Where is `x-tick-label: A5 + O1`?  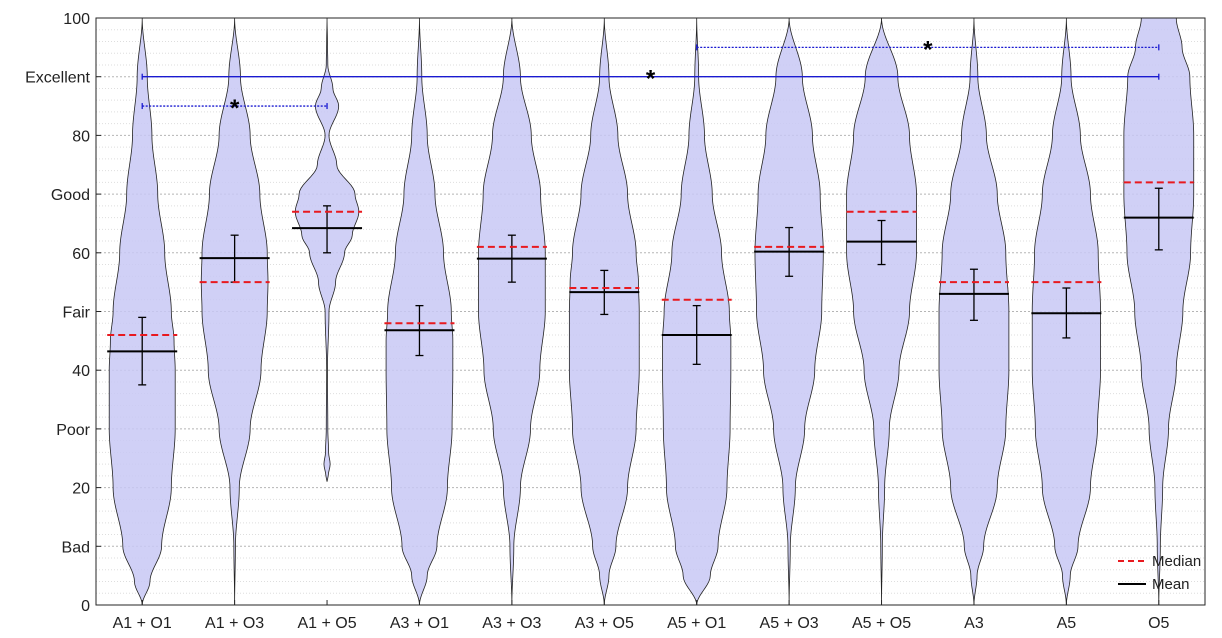
x-tick-label: A5 + O1 is located at coordinates (696, 623).